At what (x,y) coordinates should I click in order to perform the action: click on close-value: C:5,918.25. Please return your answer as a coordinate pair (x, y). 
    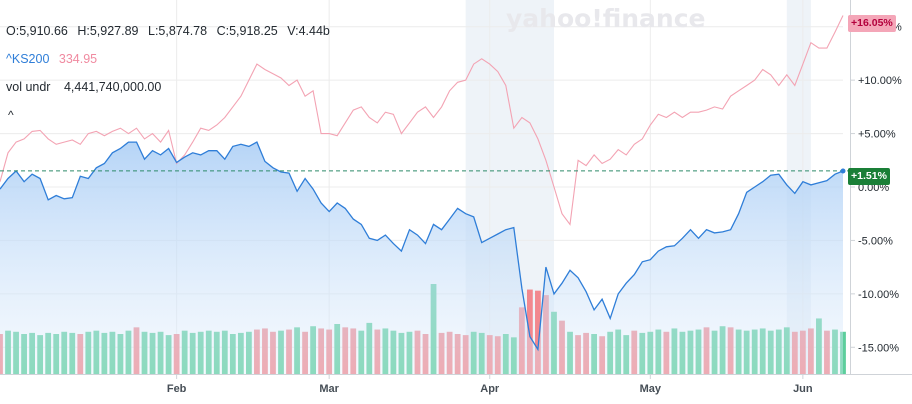
    Looking at the image, I should click on (247, 31).